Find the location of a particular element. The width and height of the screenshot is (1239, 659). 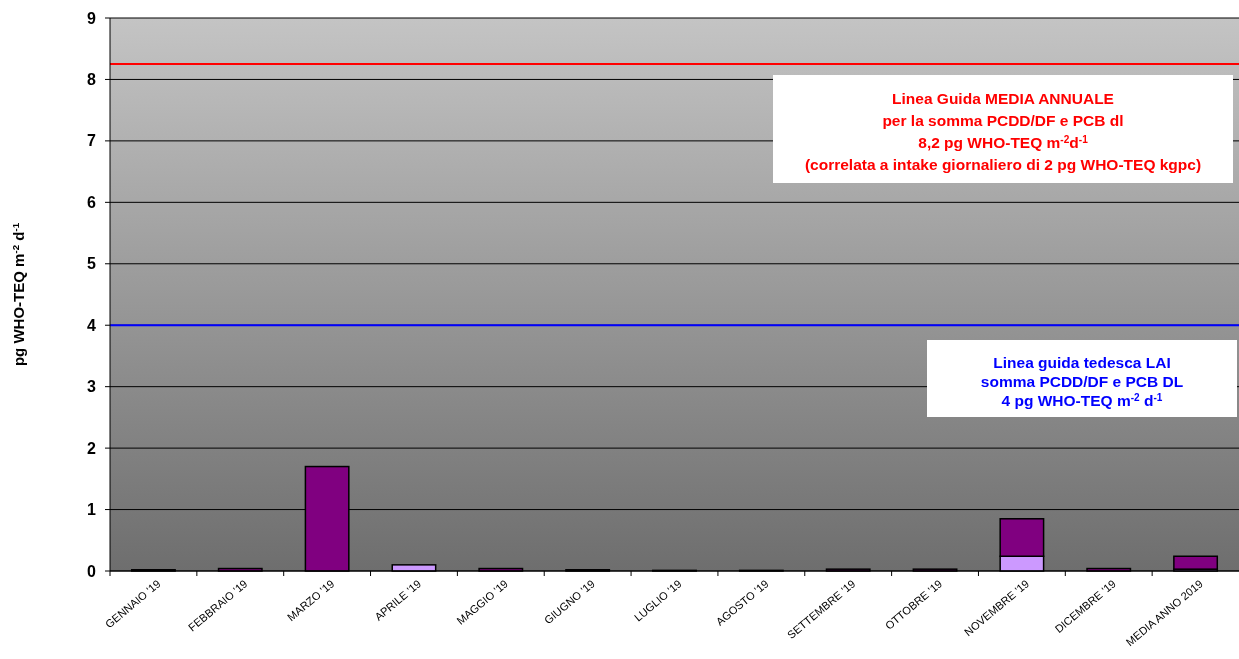

y-tick-label: 4 is located at coordinates (92, 325).